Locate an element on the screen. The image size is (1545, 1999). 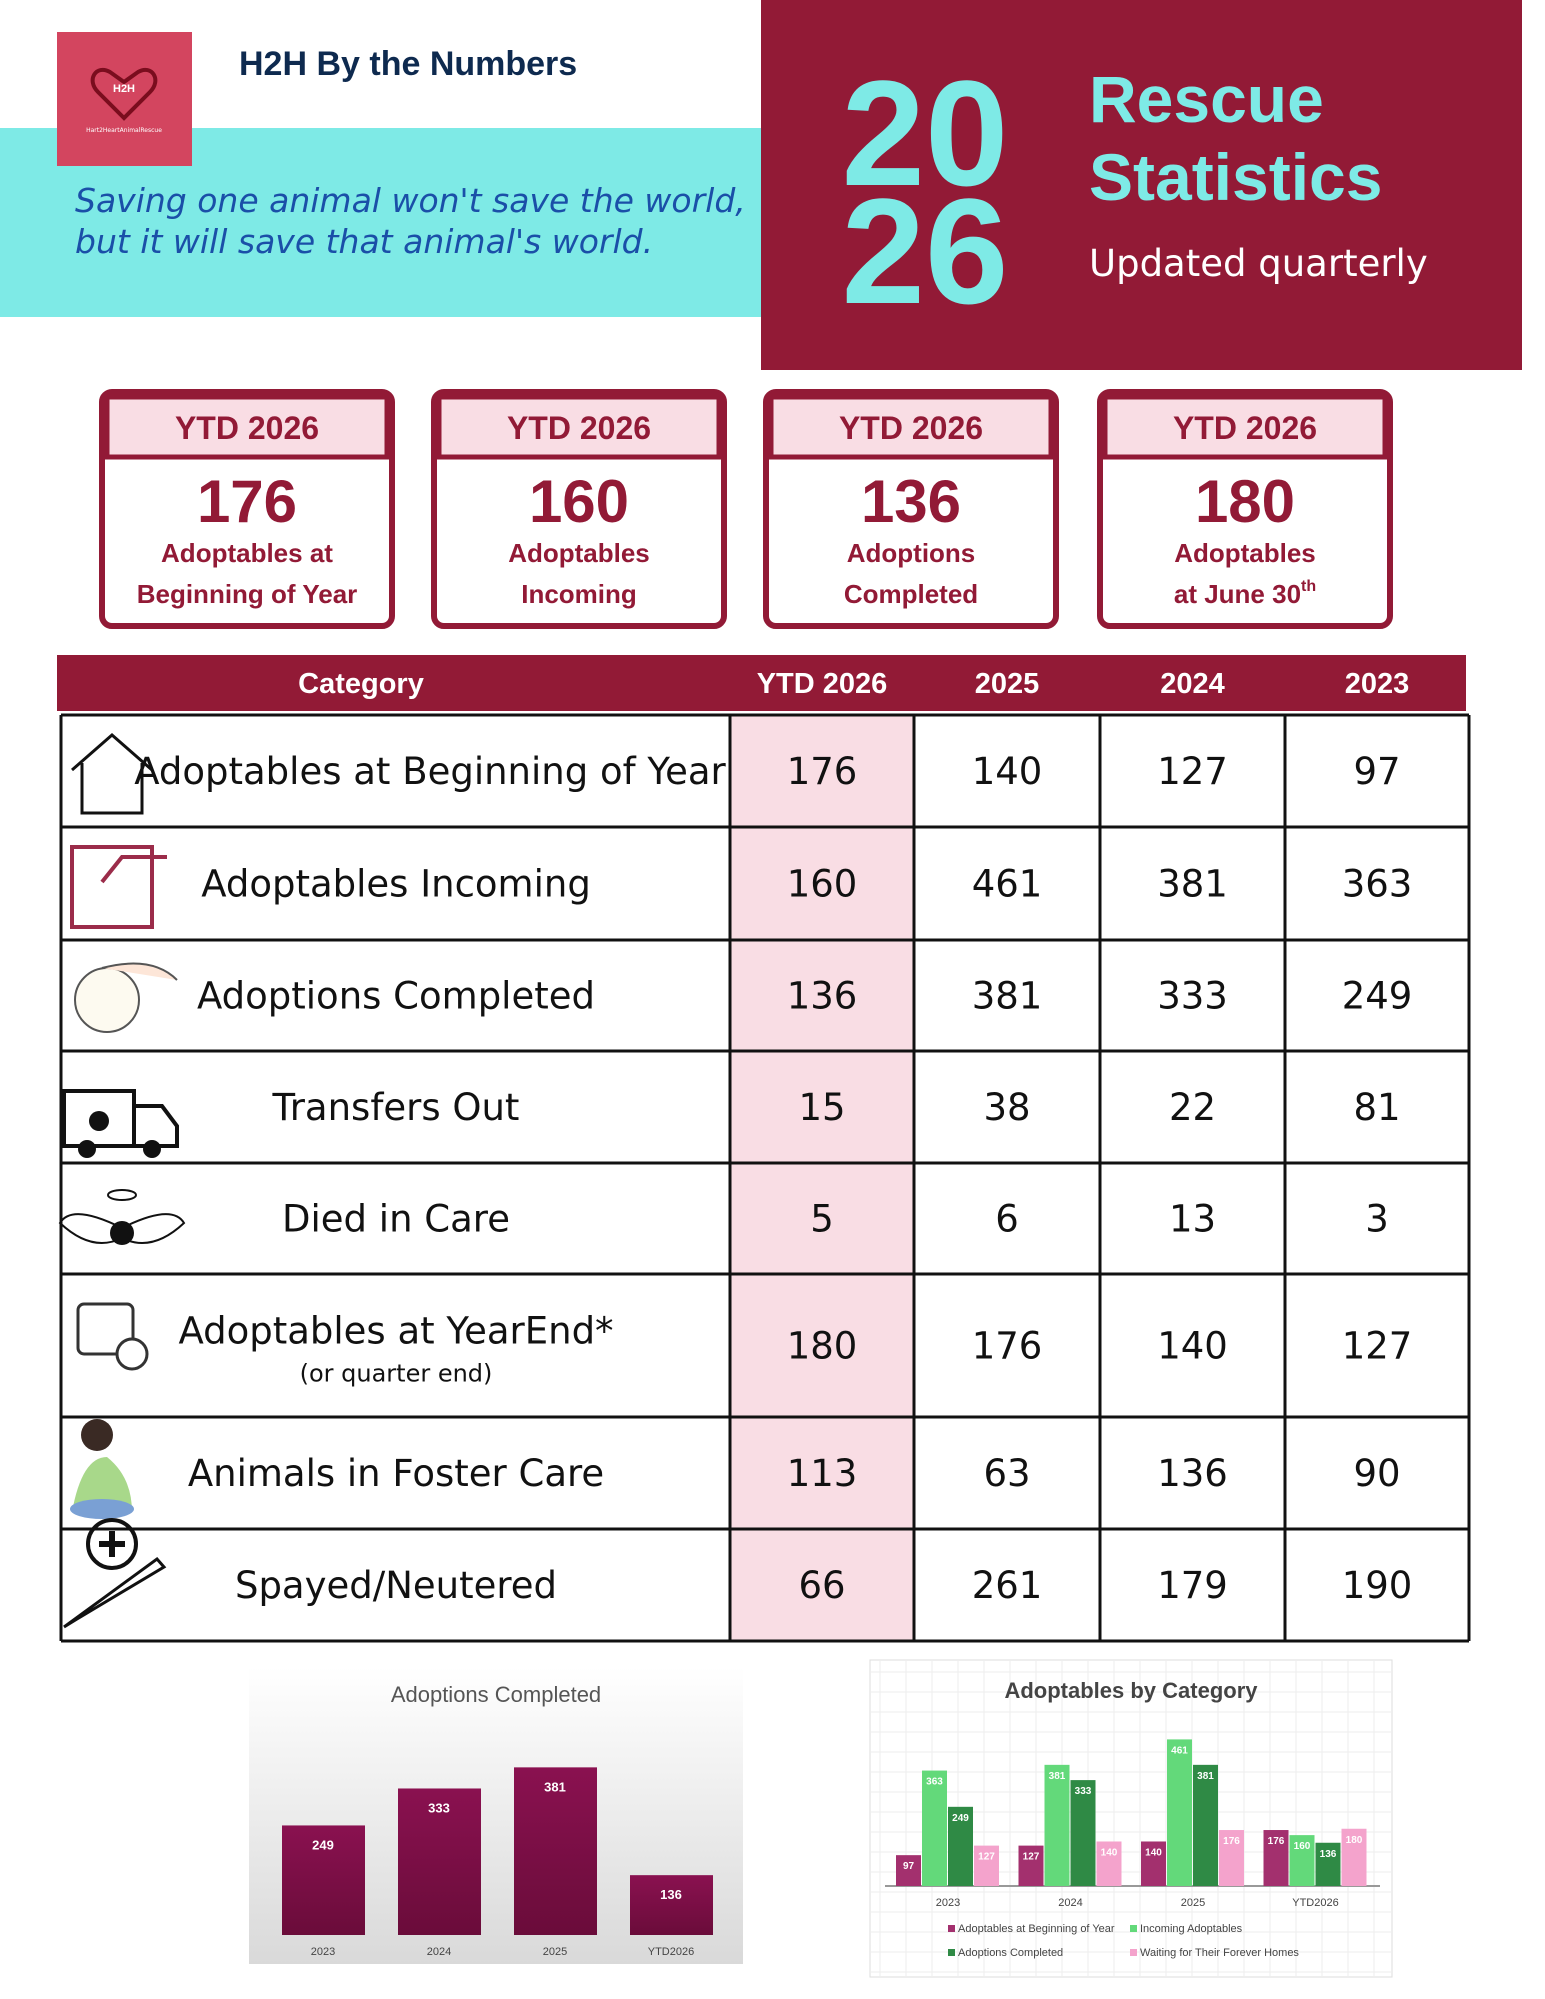
cell-value: 81 is located at coordinates (1376, 1107).